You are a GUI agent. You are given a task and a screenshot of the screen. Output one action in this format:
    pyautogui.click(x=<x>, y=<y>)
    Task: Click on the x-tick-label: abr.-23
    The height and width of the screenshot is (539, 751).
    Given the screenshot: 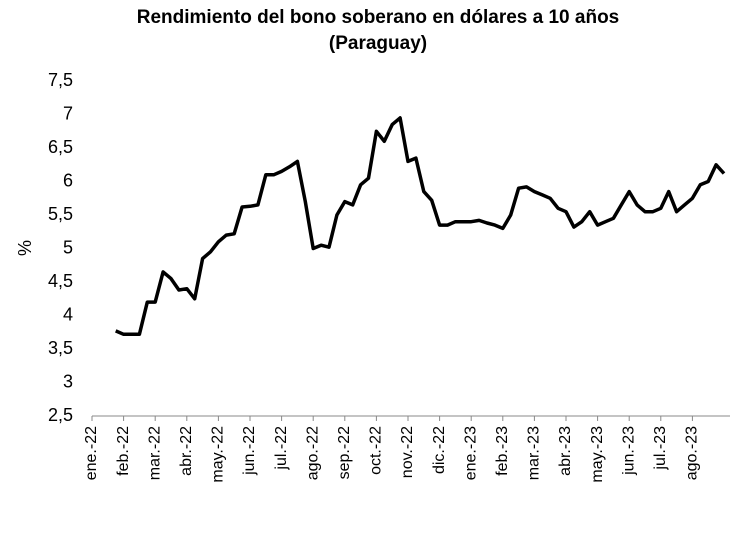 What is the action you would take?
    pyautogui.click(x=565, y=451)
    